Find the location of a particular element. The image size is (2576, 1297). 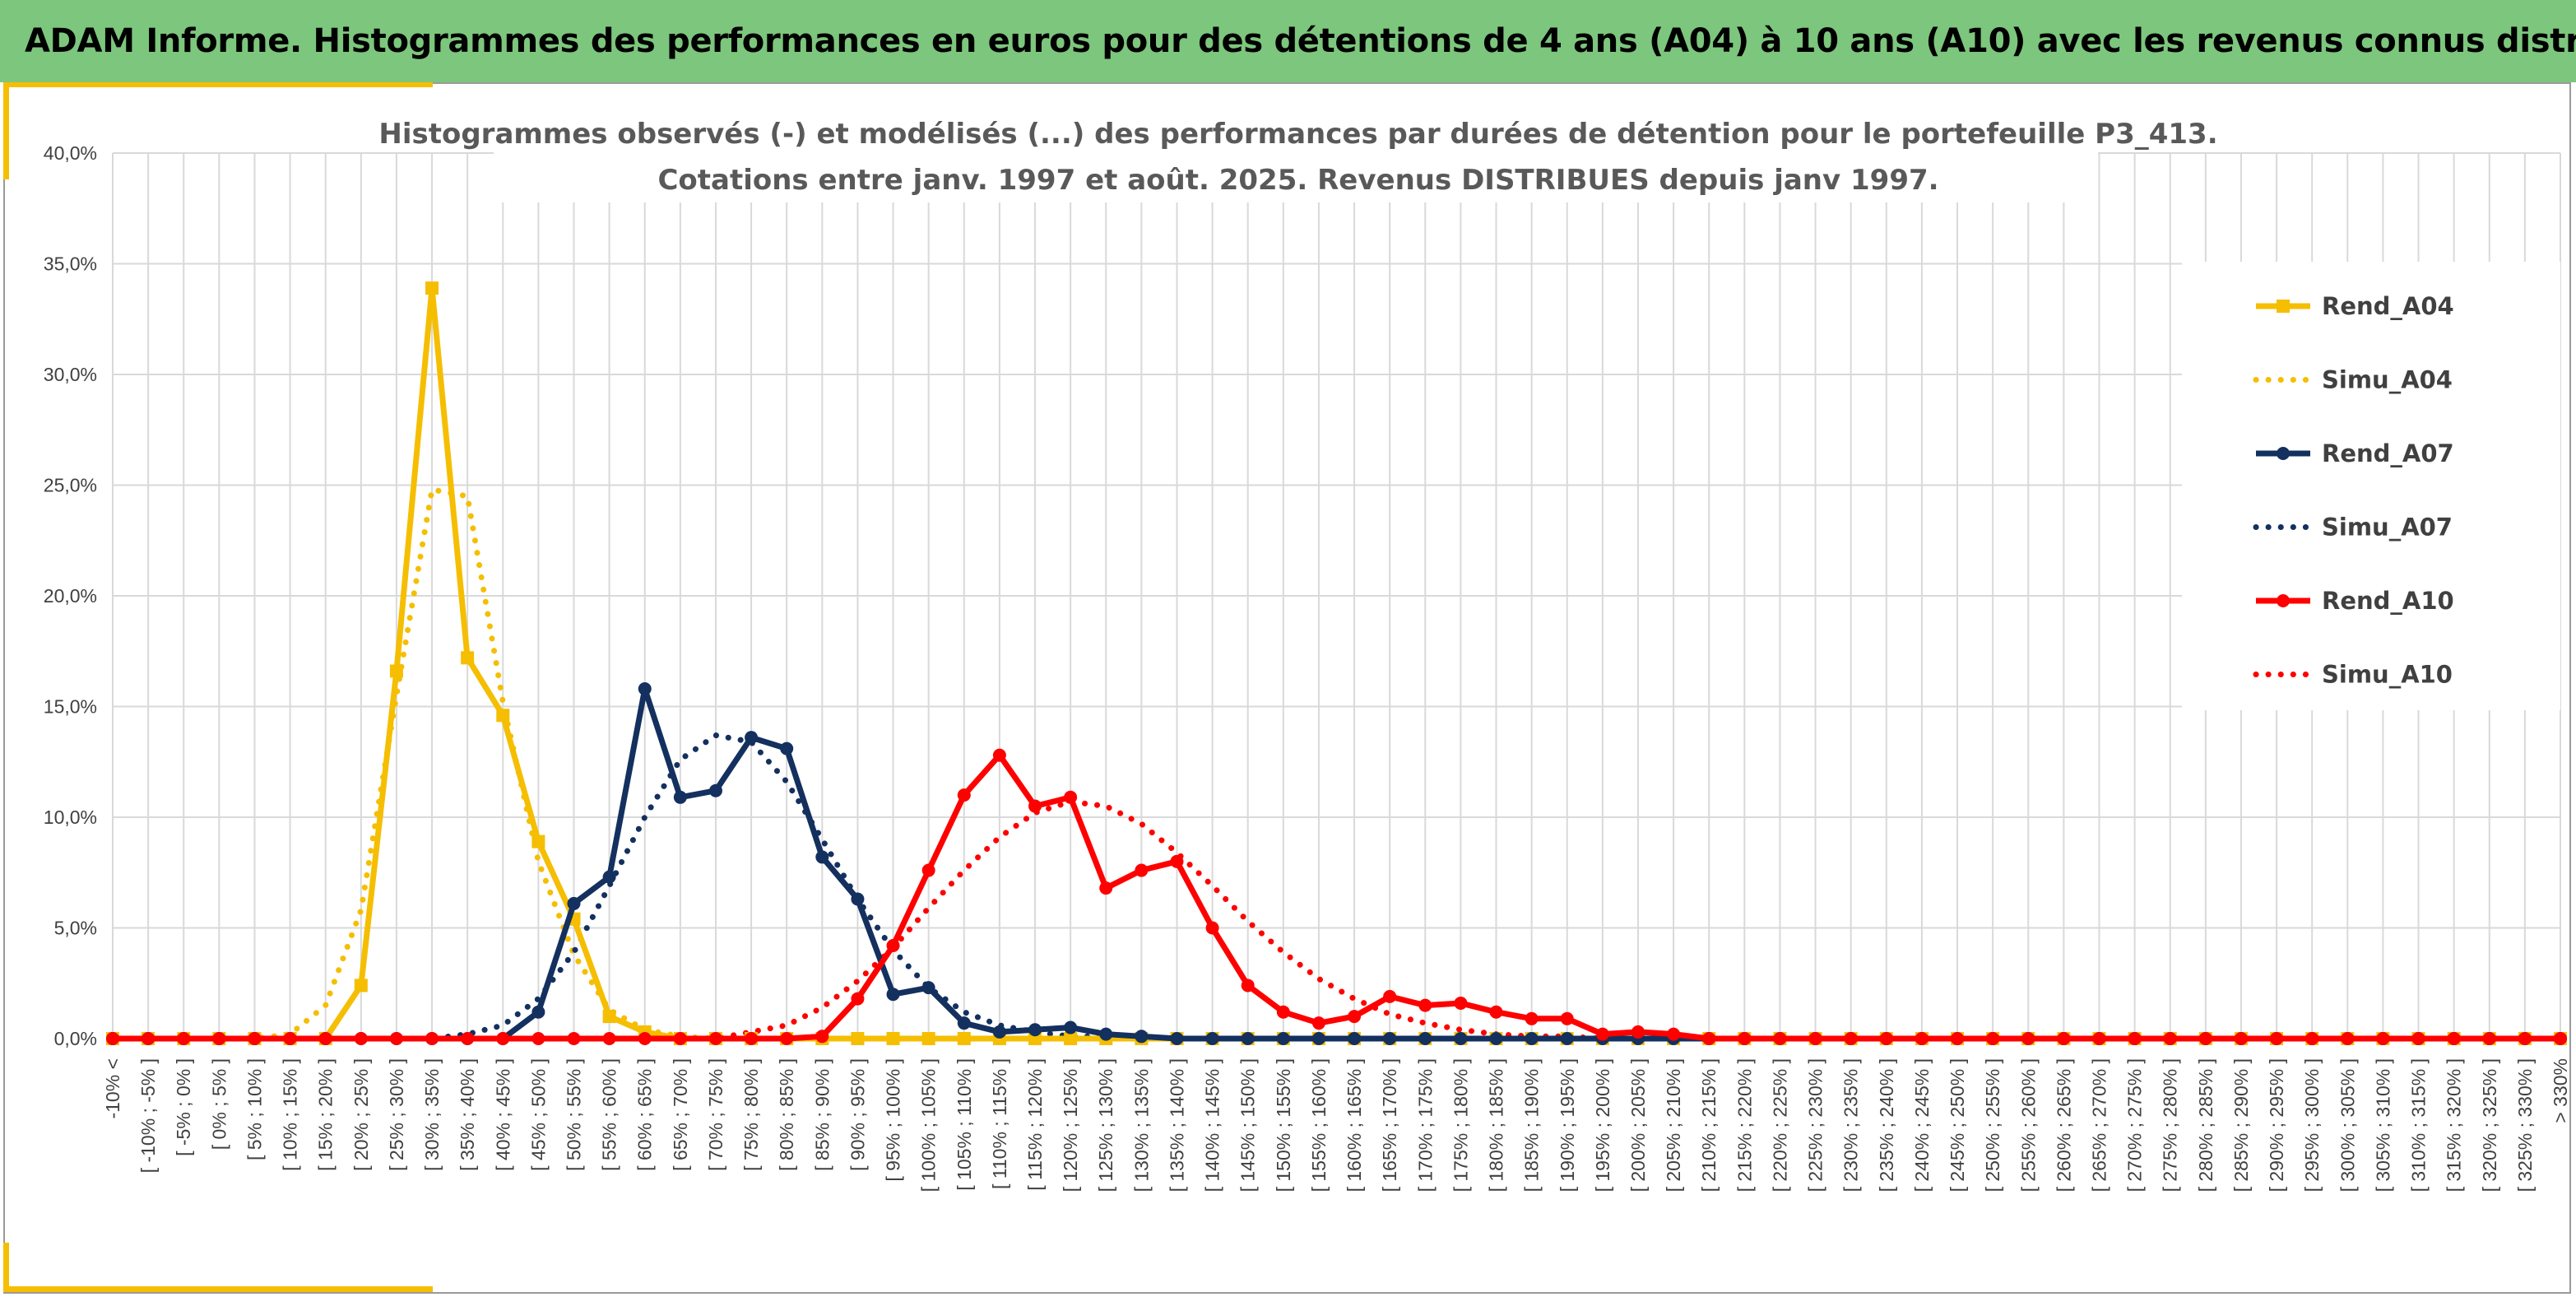

y-tick-label: 25,0% is located at coordinates (70, 486).